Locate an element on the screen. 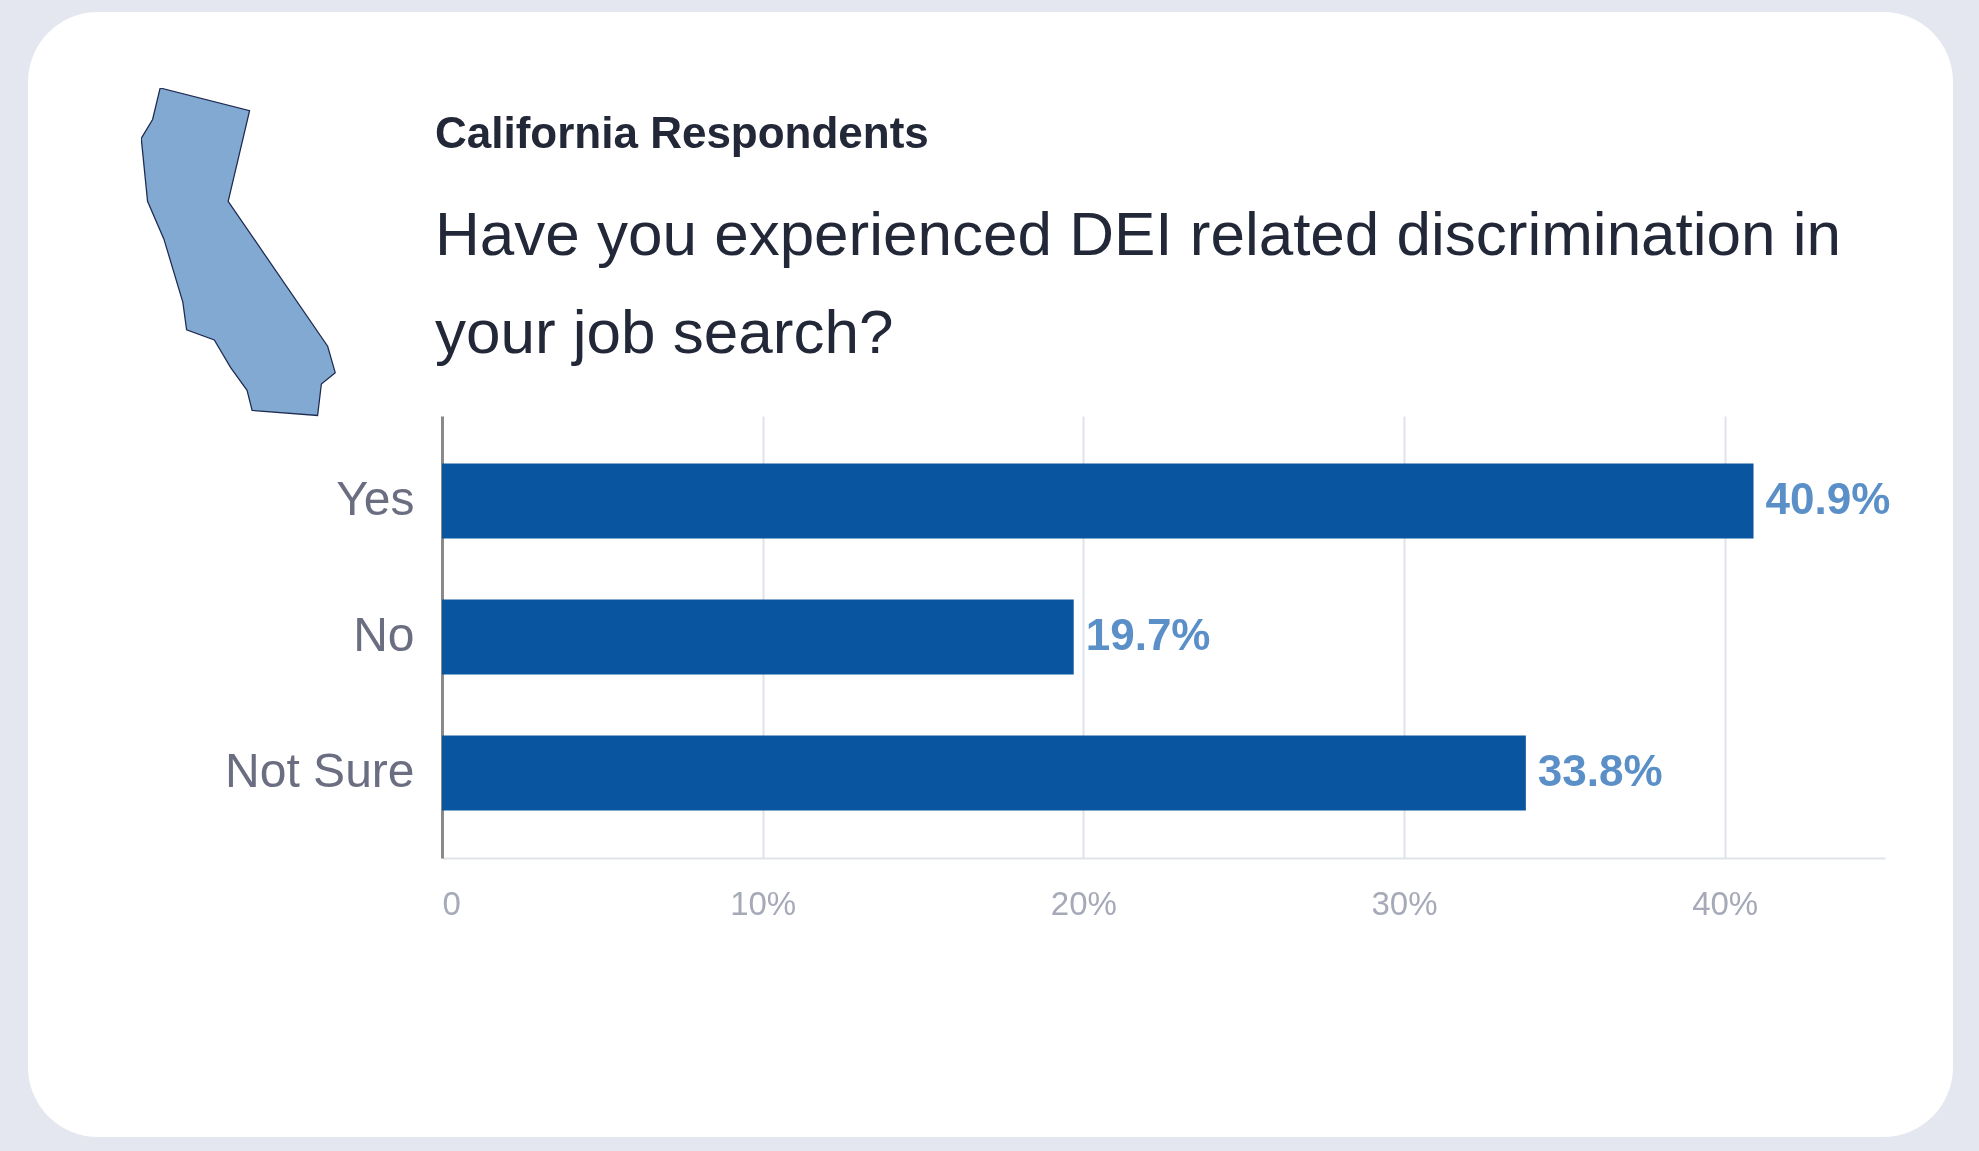  x-tick-label: 10% is located at coordinates (763, 903).